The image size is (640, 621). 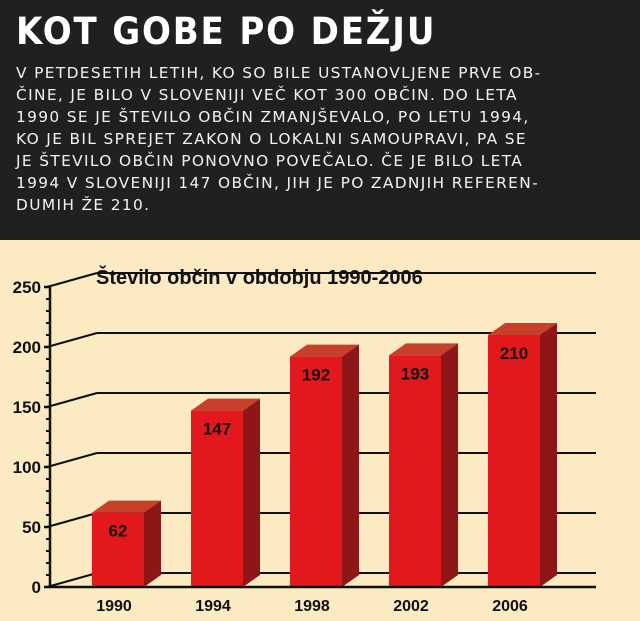 What do you see at coordinates (514, 353) in the screenshot?
I see `bar-value-label: 210` at bounding box center [514, 353].